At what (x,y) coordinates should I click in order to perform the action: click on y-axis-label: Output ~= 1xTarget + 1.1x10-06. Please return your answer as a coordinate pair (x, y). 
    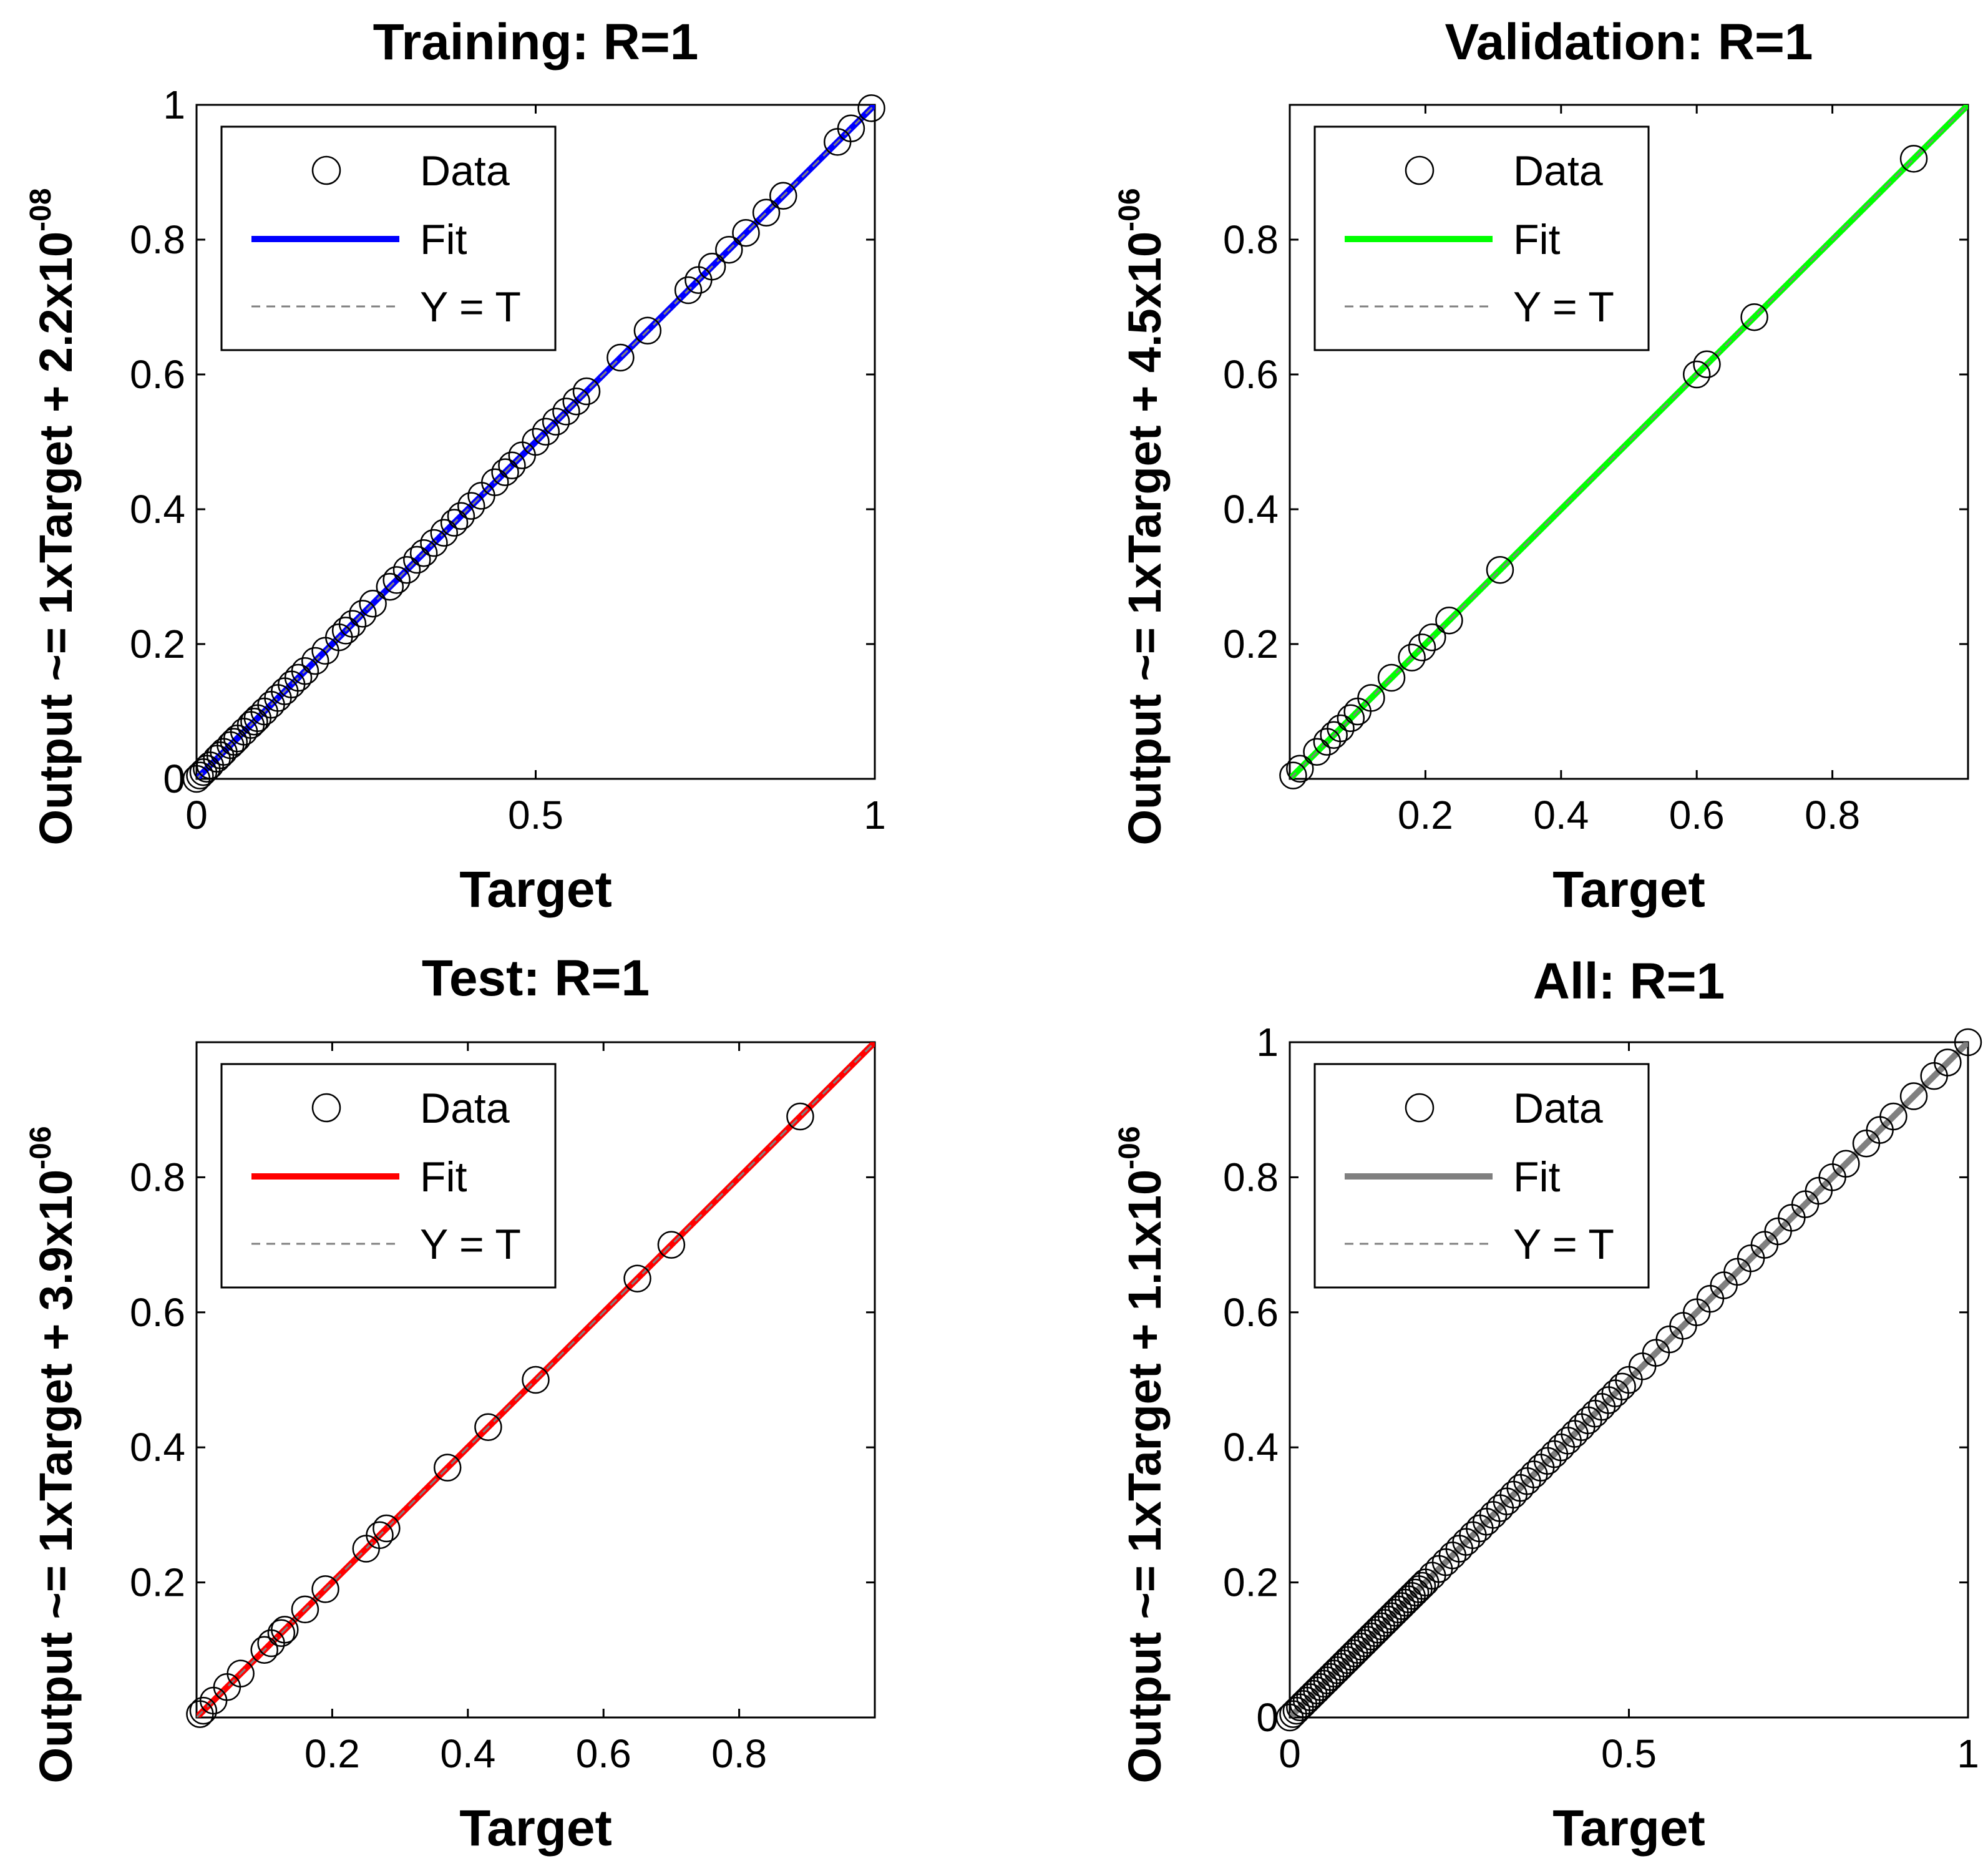
    Looking at the image, I should click on (1142, 1454).